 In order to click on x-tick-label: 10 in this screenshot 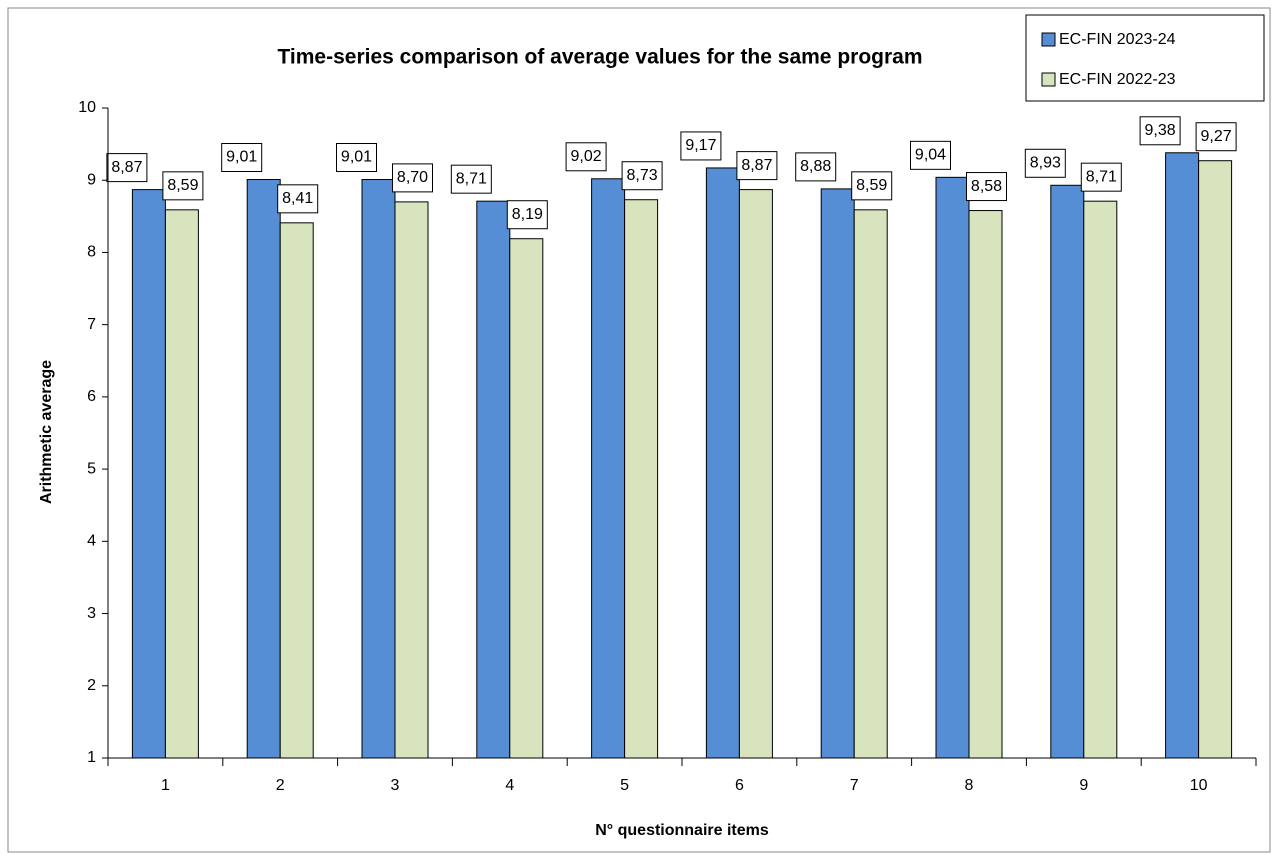, I will do `click(1199, 785)`.